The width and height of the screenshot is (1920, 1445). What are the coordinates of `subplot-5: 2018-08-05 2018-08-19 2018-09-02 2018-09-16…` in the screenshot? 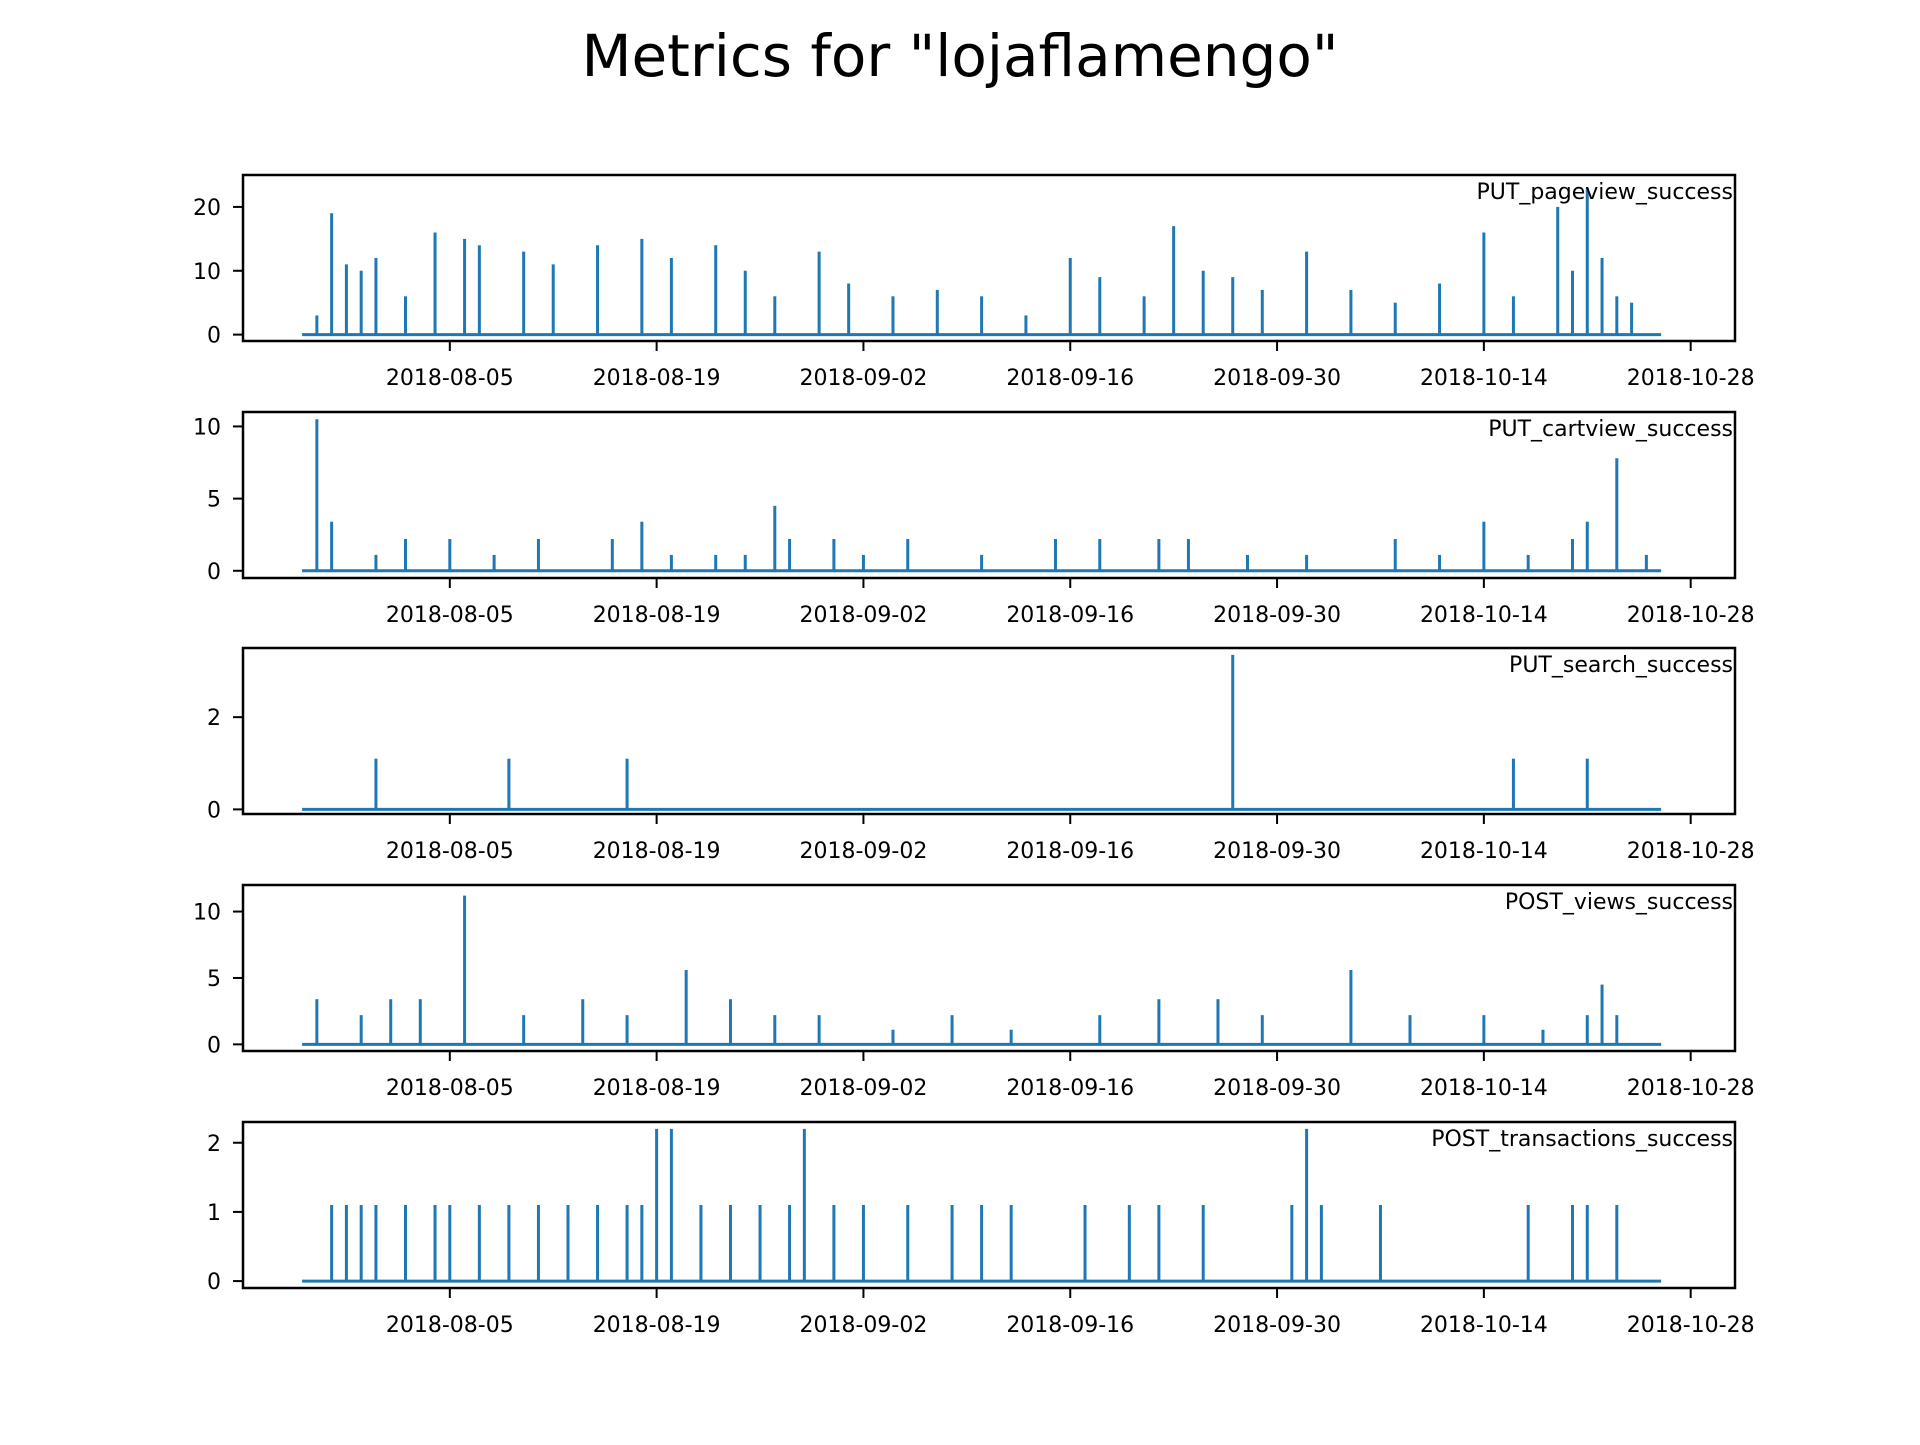 It's located at (981, 1229).